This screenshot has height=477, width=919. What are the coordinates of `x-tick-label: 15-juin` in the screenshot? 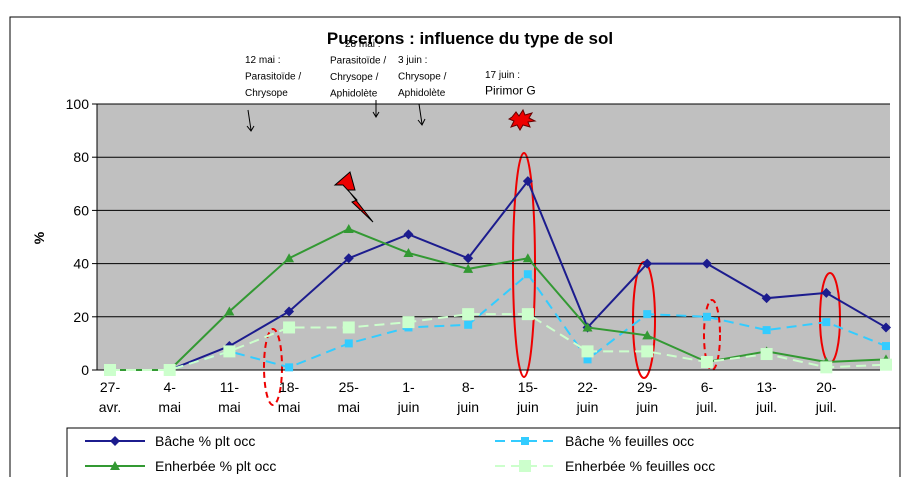 It's located at (527, 397).